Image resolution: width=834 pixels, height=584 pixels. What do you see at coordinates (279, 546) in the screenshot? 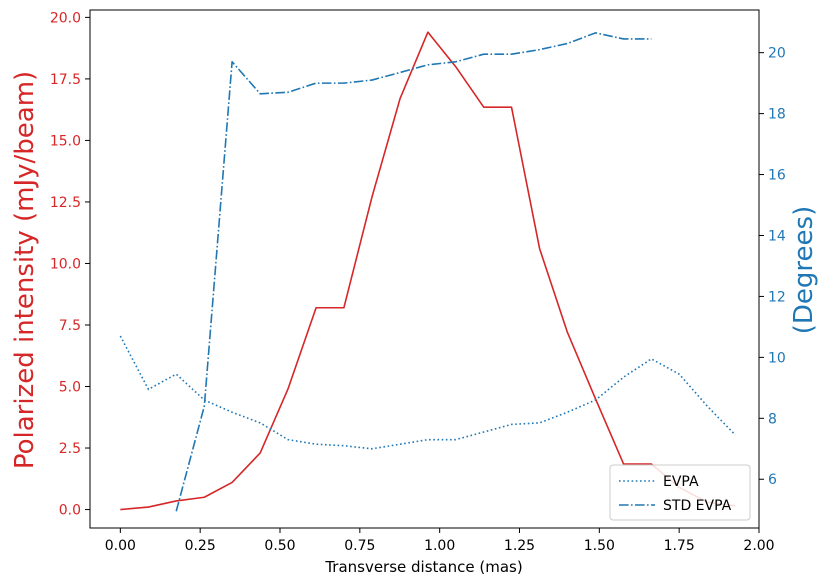
I see `x-tick-label: 0.50` at bounding box center [279, 546].